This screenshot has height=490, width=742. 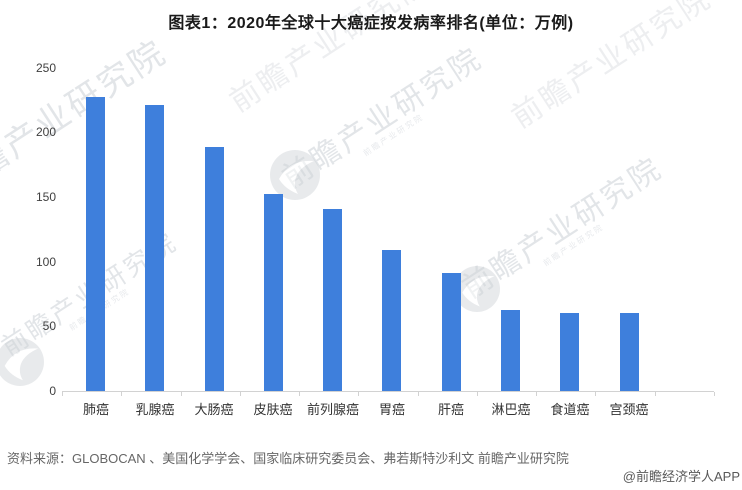 I want to click on y-tick-label: 200, so click(x=45, y=132).